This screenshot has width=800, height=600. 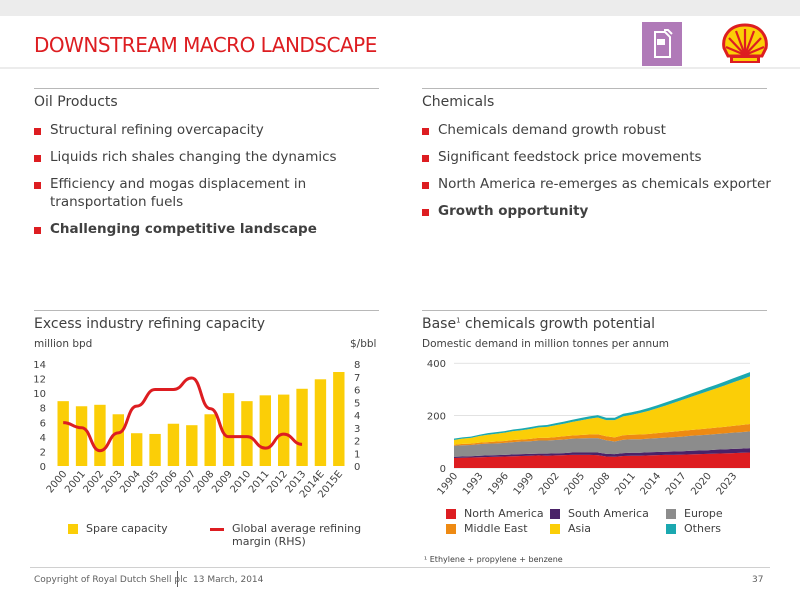 What do you see at coordinates (111, 580) in the screenshot?
I see `footer-copyright: Copyright of Royal Dutch Shell plc` at bounding box center [111, 580].